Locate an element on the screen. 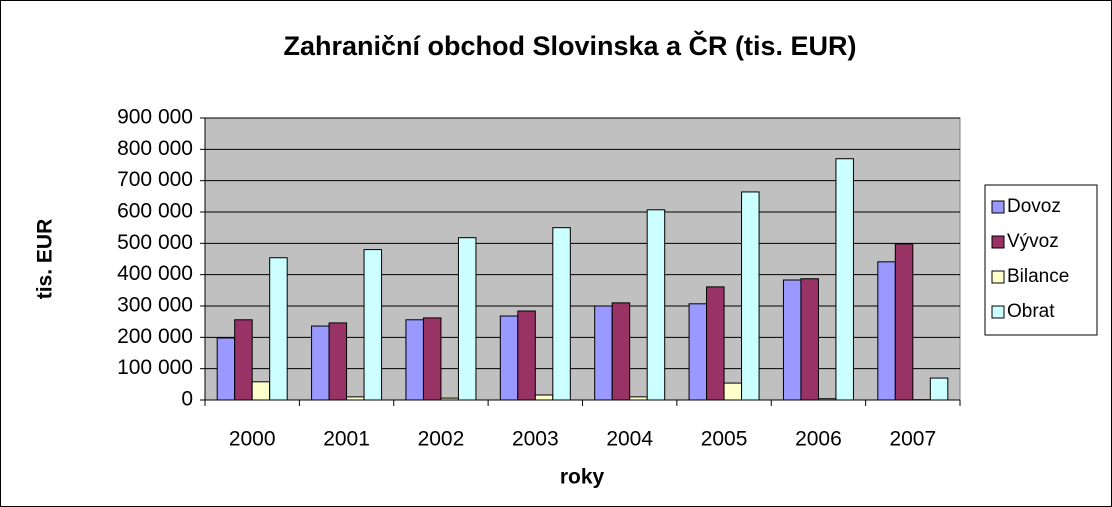 This screenshot has width=1112, height=507. x-tick-label: 2006 is located at coordinates (818, 439).